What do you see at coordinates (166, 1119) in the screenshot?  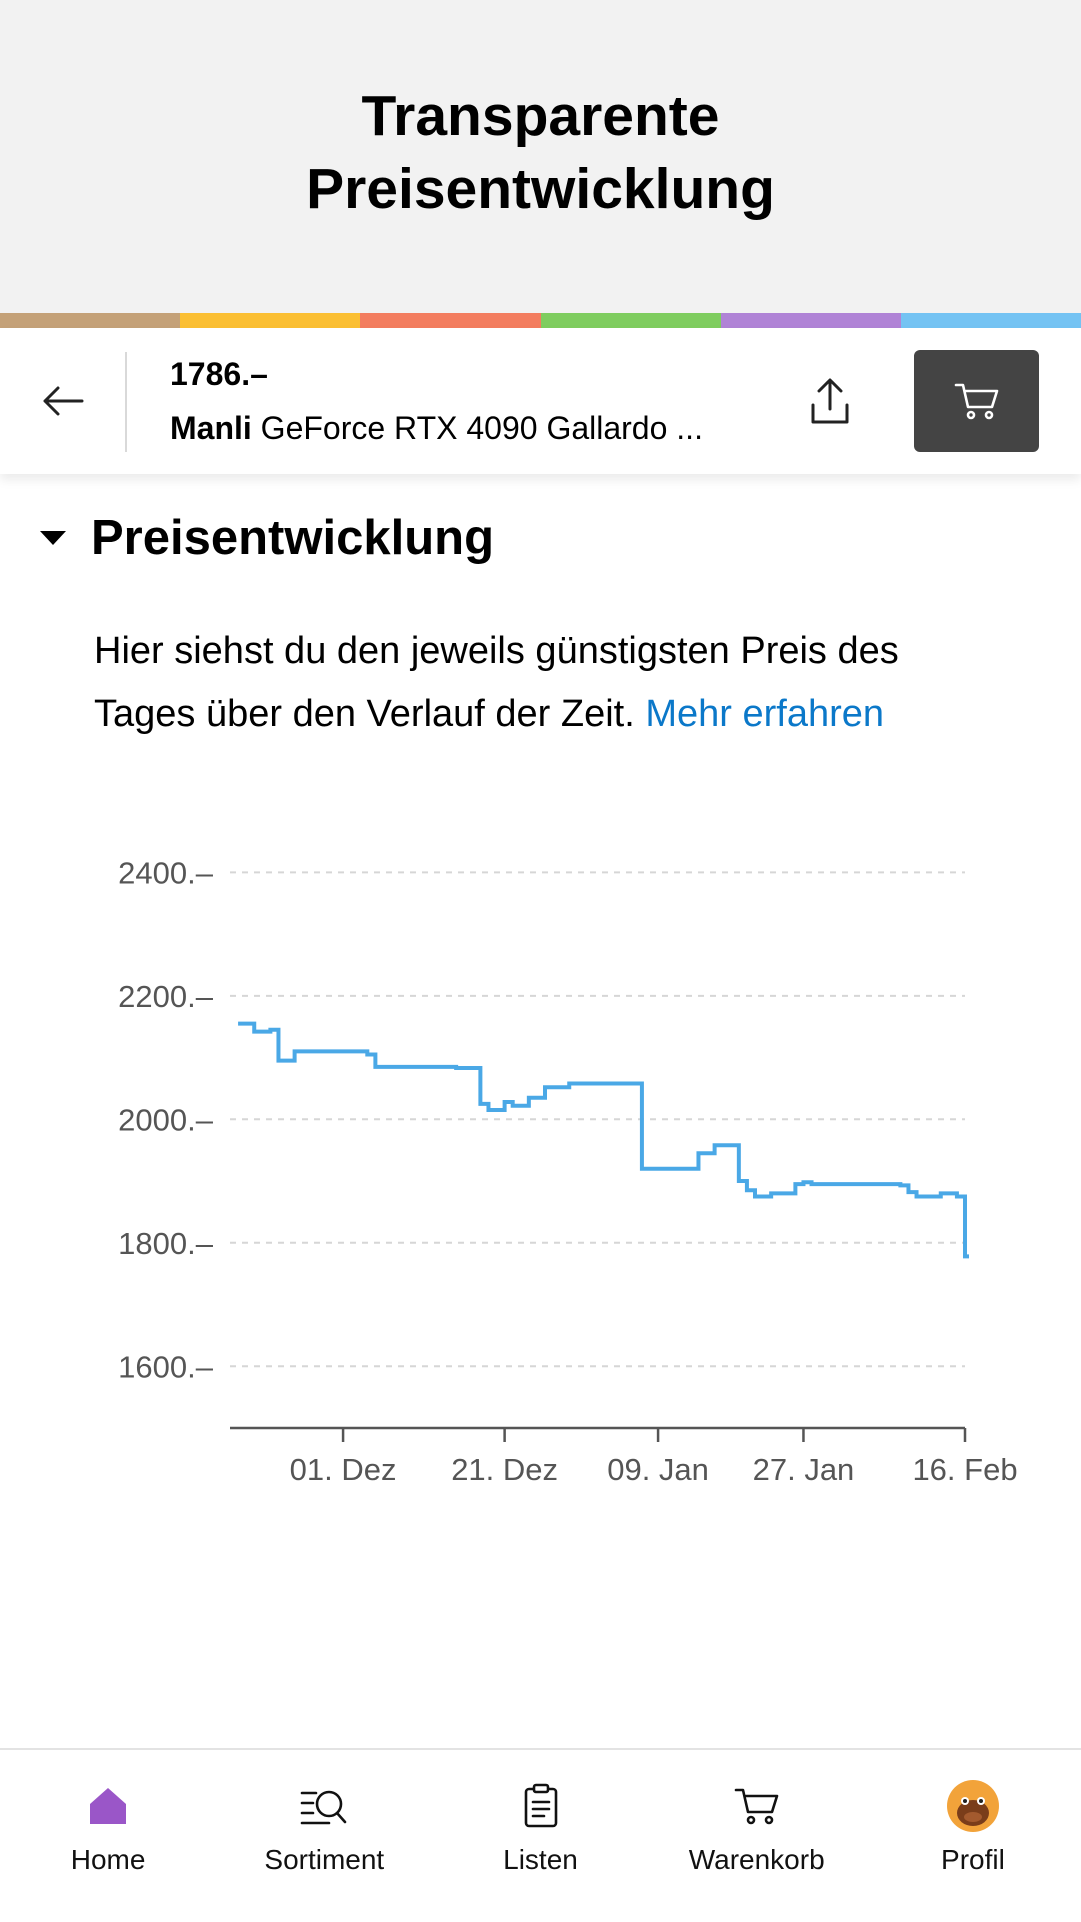 I see `y-tick-label: 2000.–` at bounding box center [166, 1119].